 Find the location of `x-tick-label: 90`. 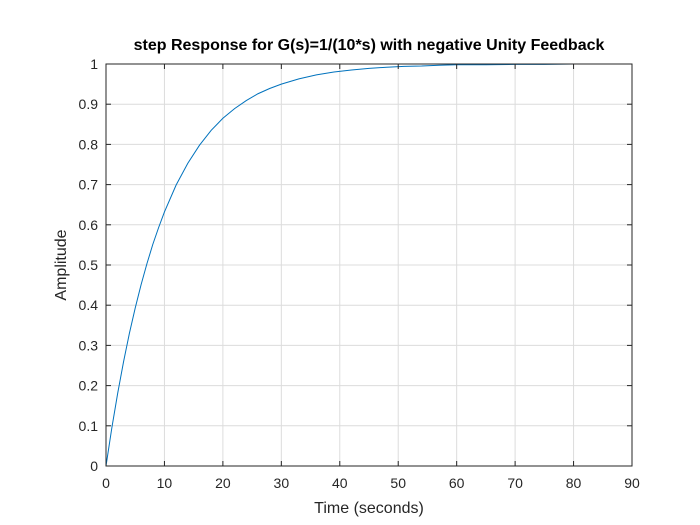

x-tick-label: 90 is located at coordinates (632, 483).